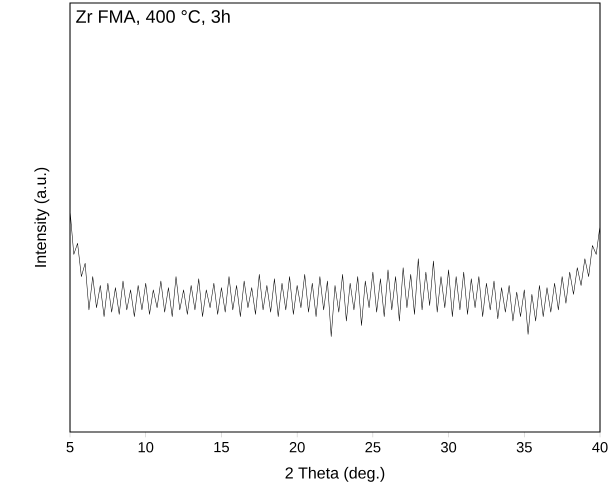 Image resolution: width=613 pixels, height=502 pixels. Describe the element at coordinates (524, 447) in the screenshot. I see `x-tick-label: 35` at that location.